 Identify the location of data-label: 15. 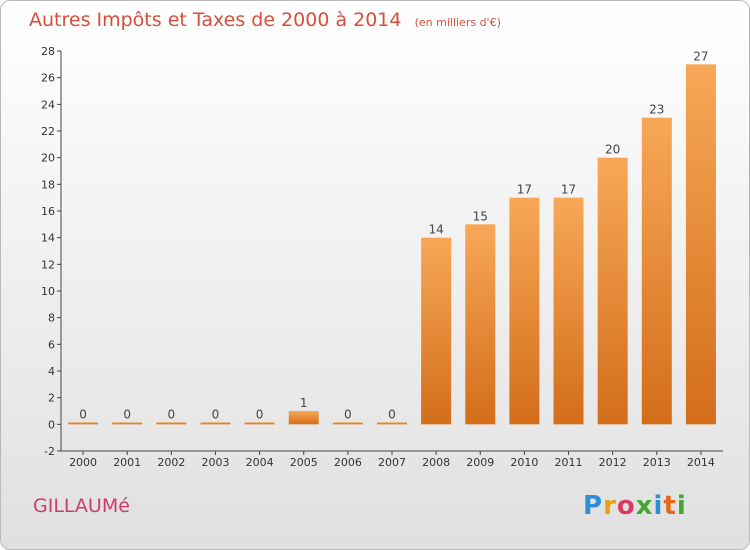
(480, 216).